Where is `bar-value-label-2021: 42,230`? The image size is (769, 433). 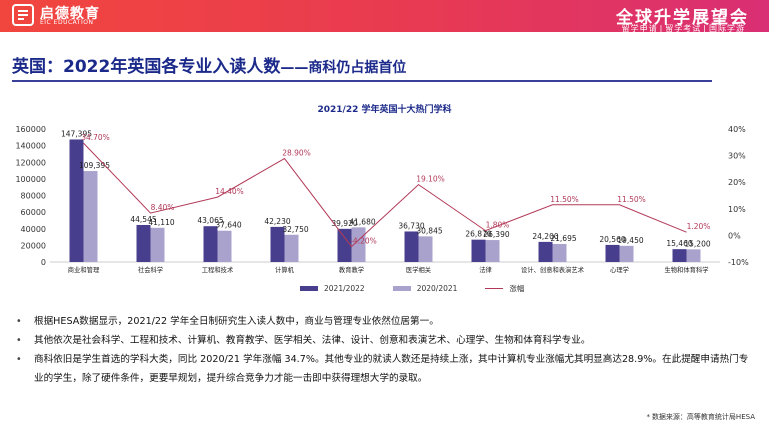 bar-value-label-2021: 42,230 is located at coordinates (277, 221).